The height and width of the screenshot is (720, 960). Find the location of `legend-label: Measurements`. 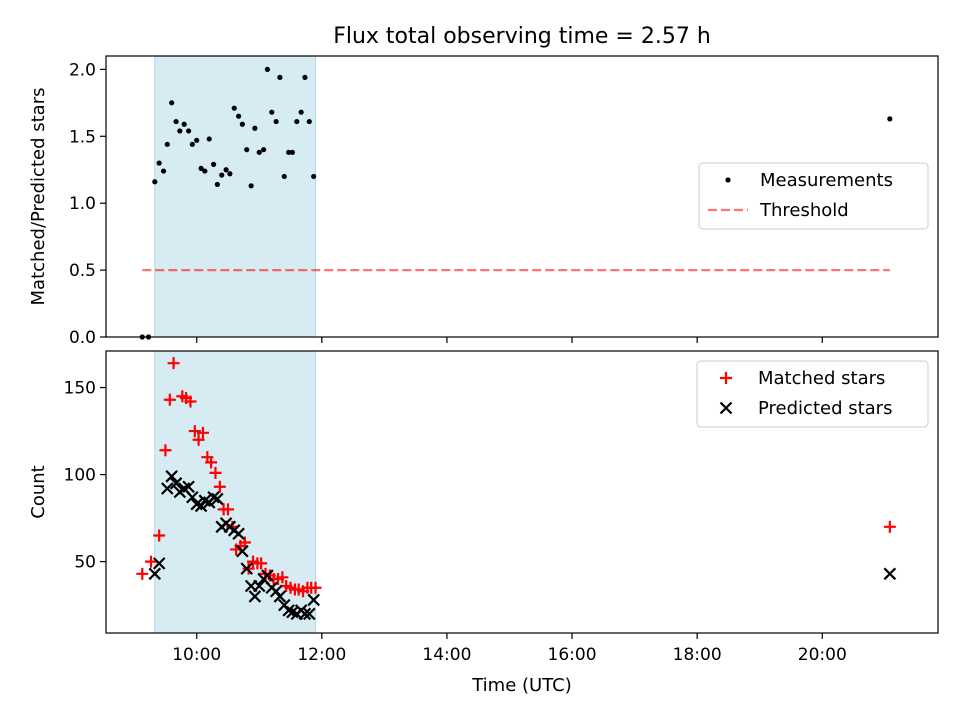

legend-label: Measurements is located at coordinates (826, 180).